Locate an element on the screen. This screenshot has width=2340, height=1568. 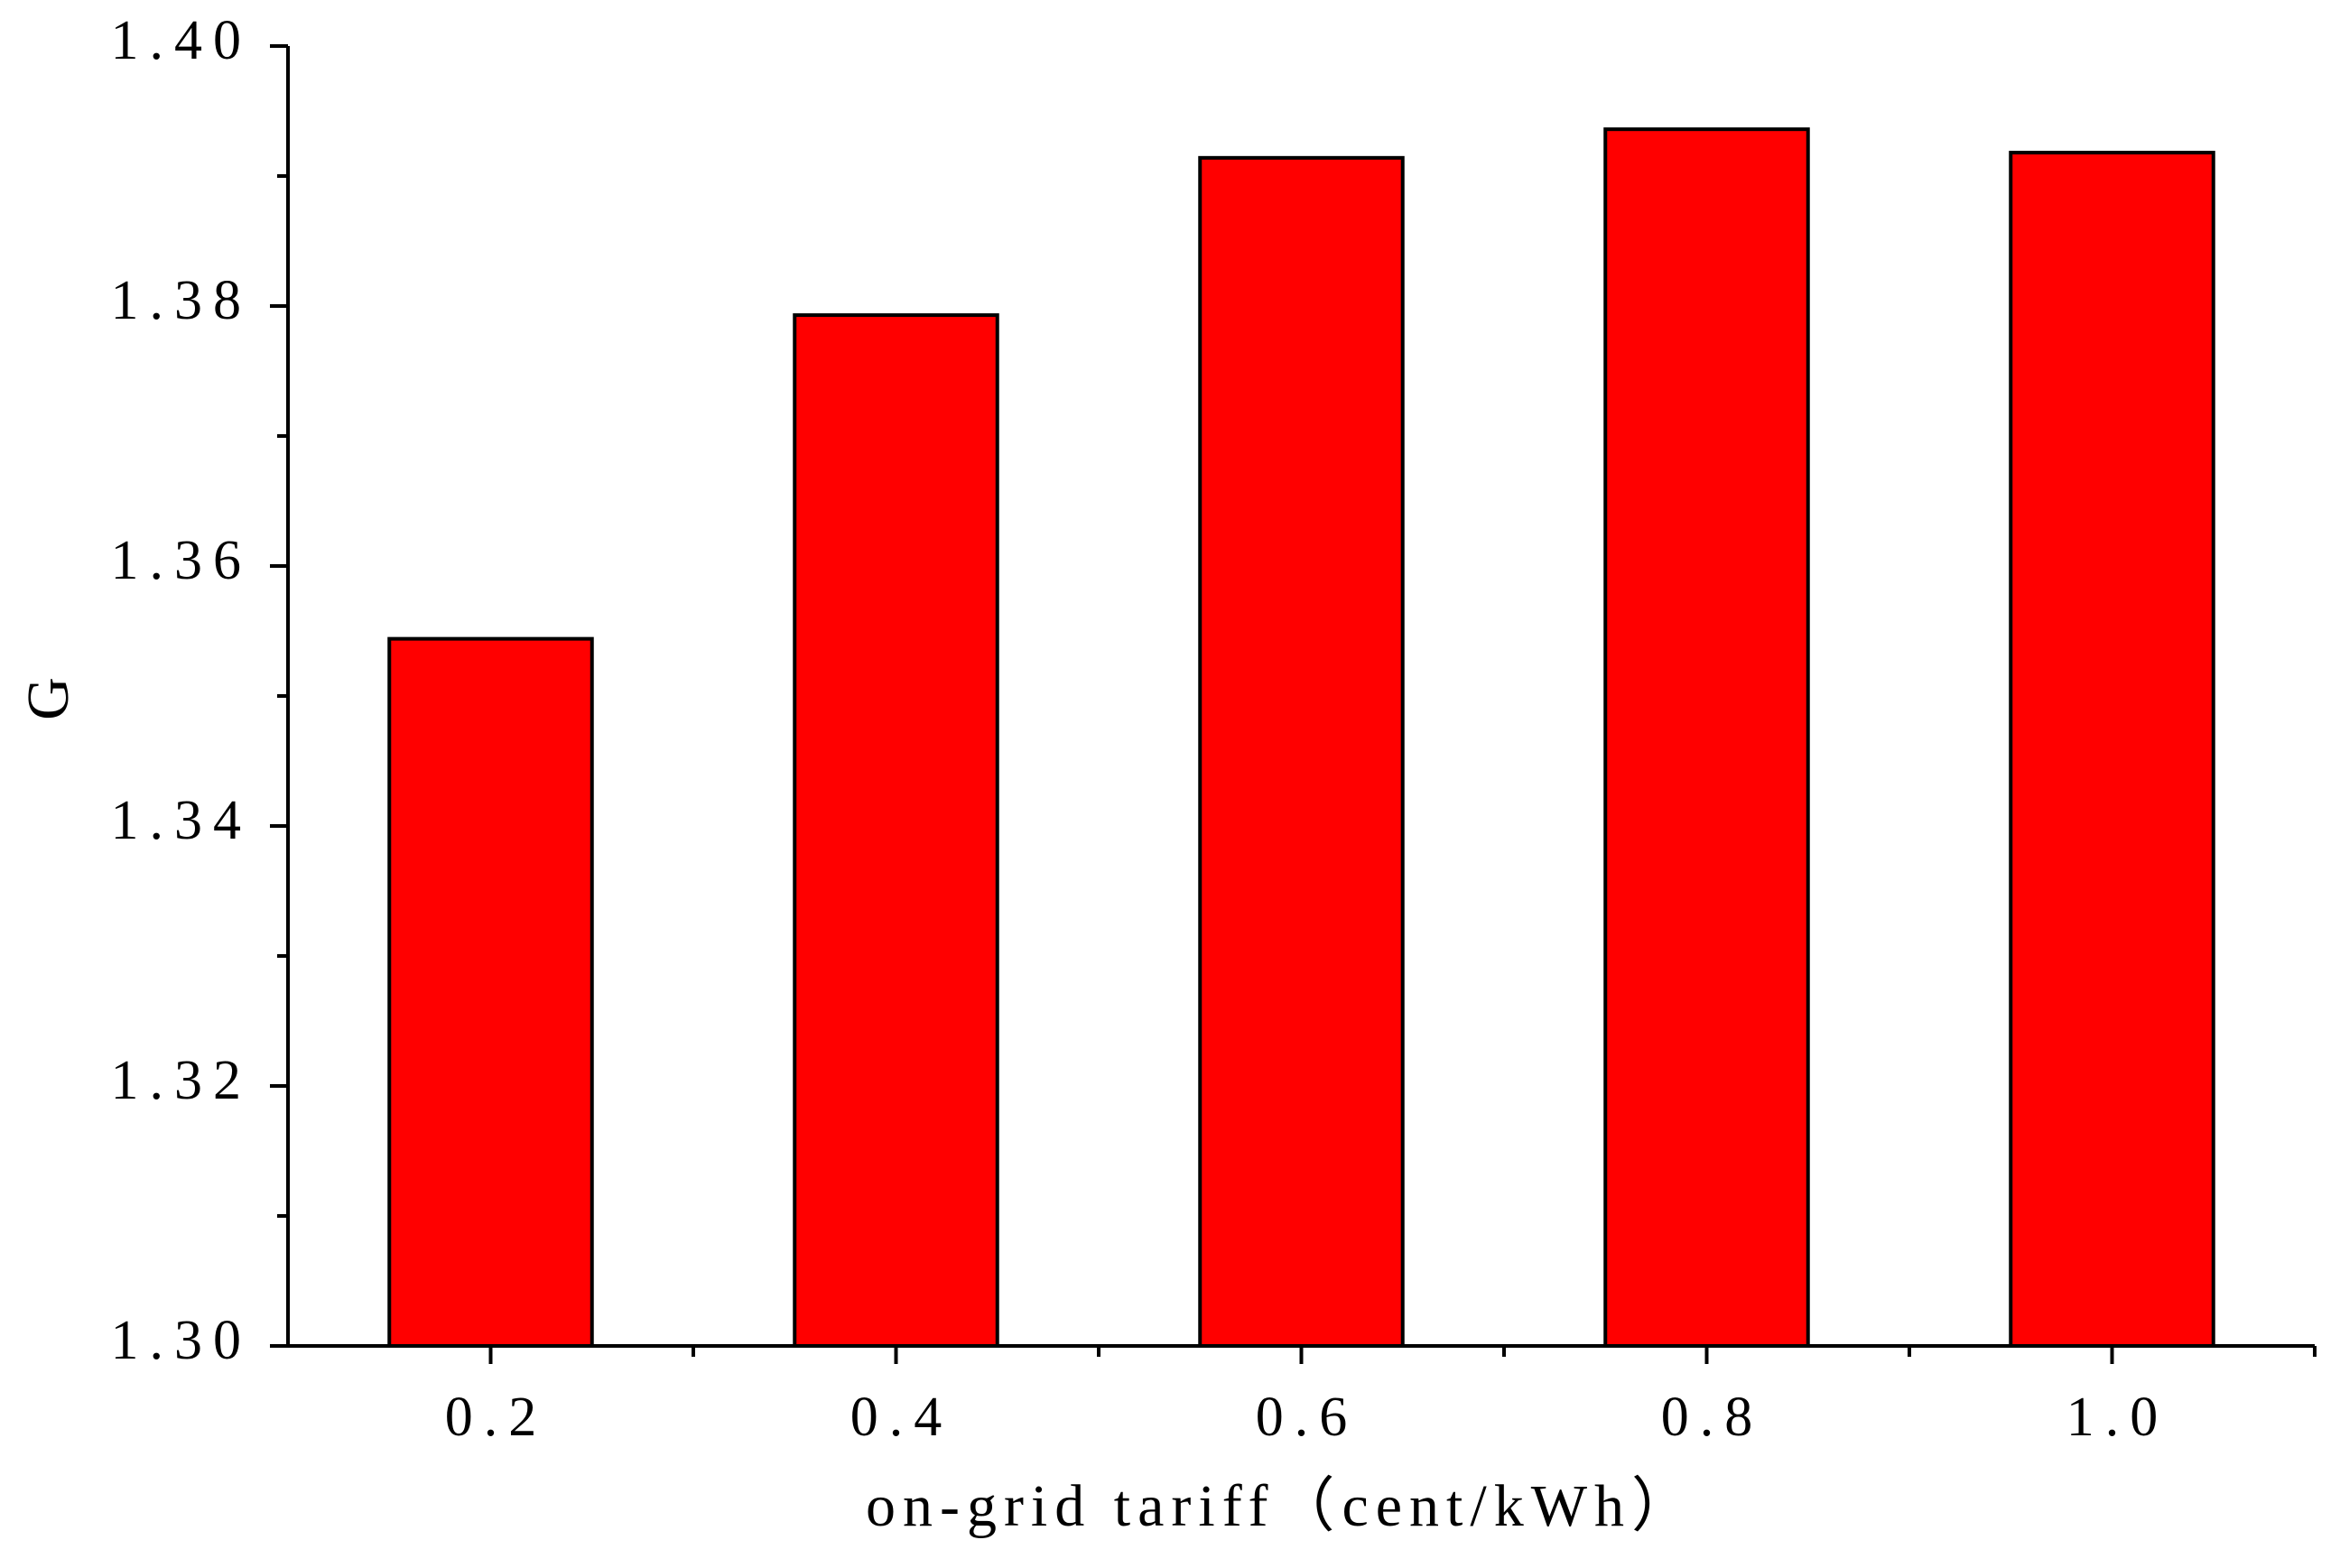
y-axis-title: G is located at coordinates (48, 695).